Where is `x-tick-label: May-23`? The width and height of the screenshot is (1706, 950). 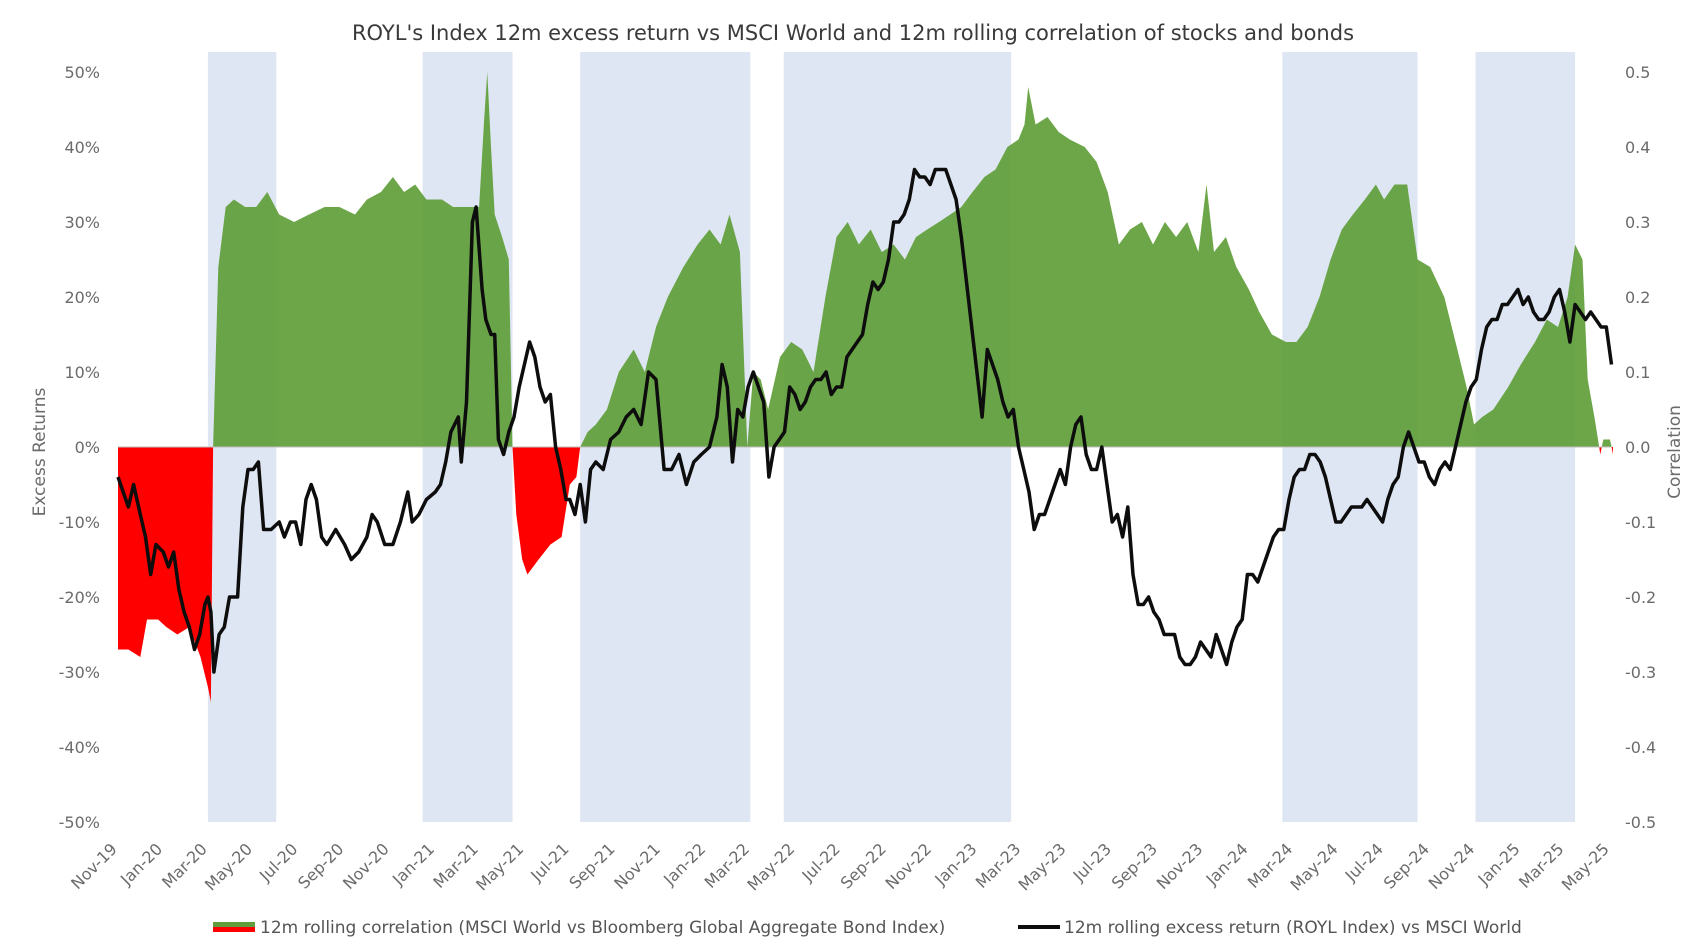
x-tick-label: May-23 is located at coordinates (1042, 866).